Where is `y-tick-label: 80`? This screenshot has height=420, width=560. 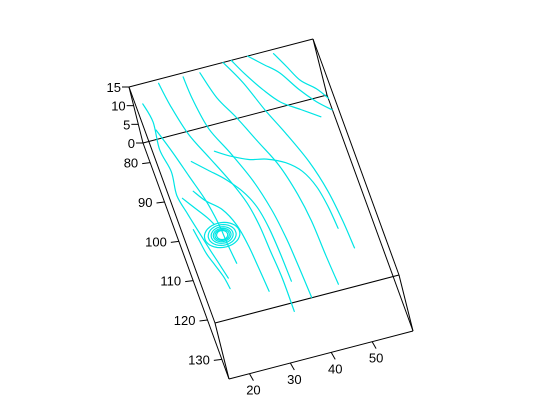
y-tick-label: 80 is located at coordinates (131, 163).